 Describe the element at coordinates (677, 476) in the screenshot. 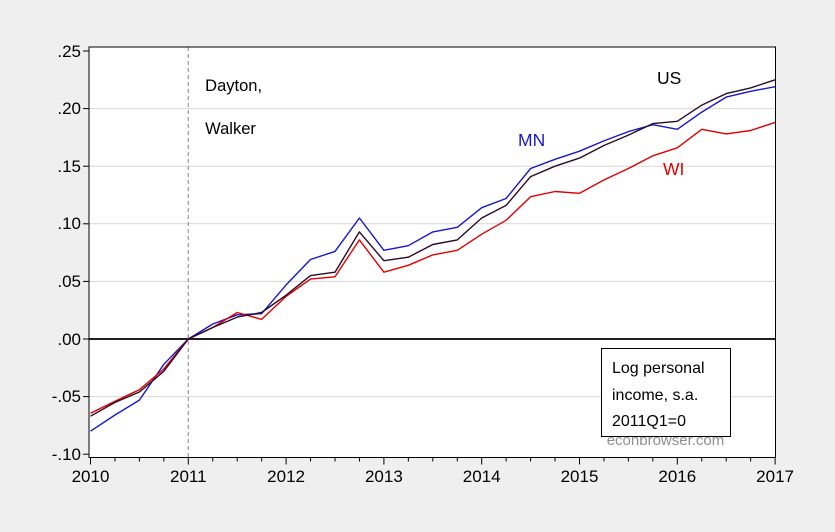

I see `x-tick-label: 2016` at that location.